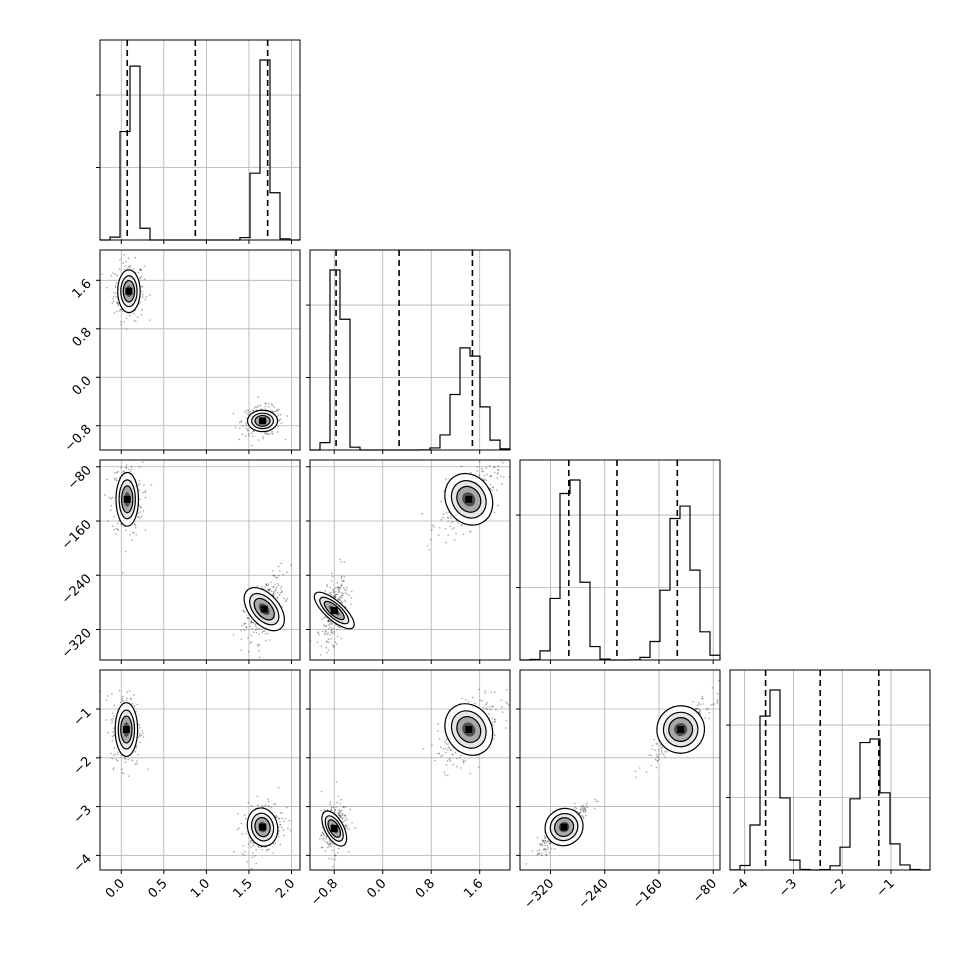  What do you see at coordinates (564, 827) in the screenshot?
I see `density-peak` at bounding box center [564, 827].